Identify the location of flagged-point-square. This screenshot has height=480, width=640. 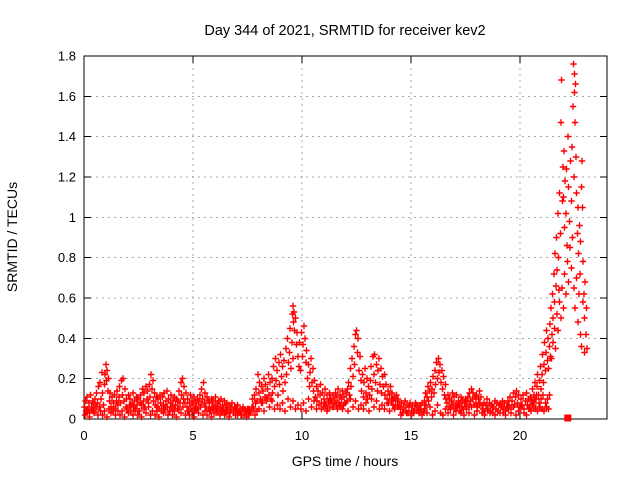
(568, 418).